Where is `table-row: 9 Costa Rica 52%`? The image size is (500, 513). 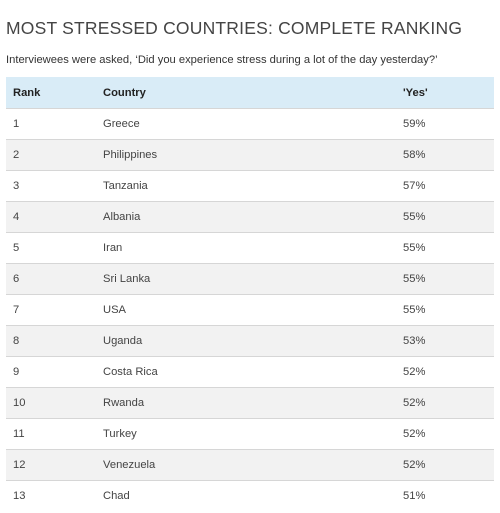 table-row: 9 Costa Rica 52% is located at coordinates (250, 372).